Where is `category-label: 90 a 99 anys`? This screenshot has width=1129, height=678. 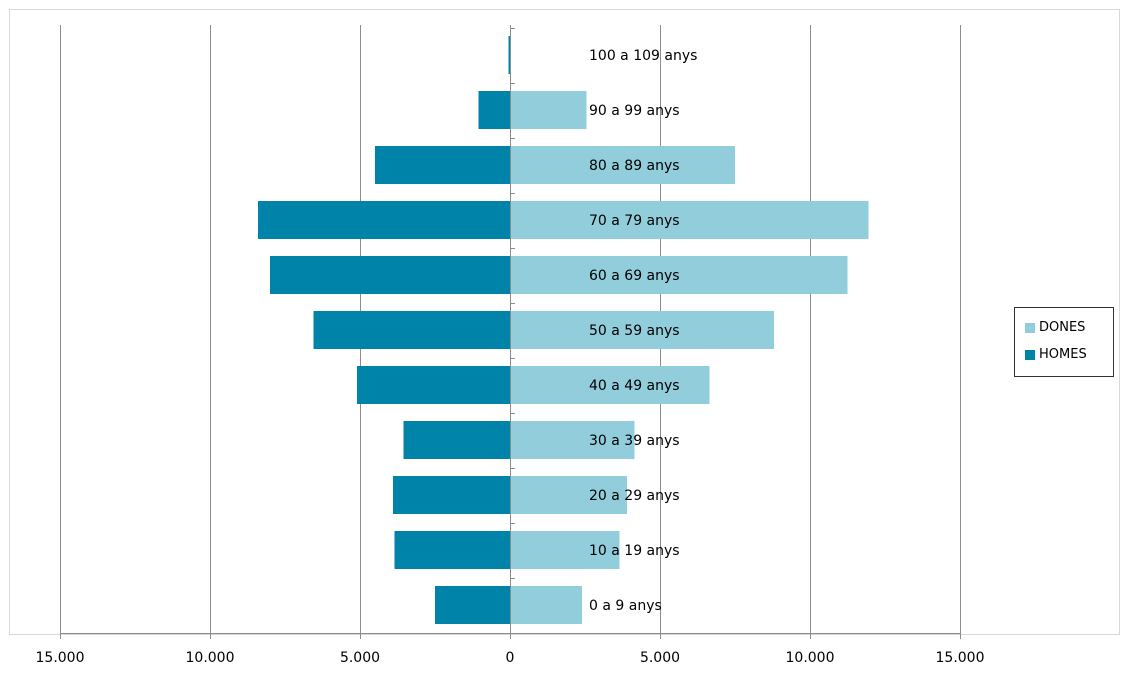
category-label: 90 a 99 anys is located at coordinates (634, 111).